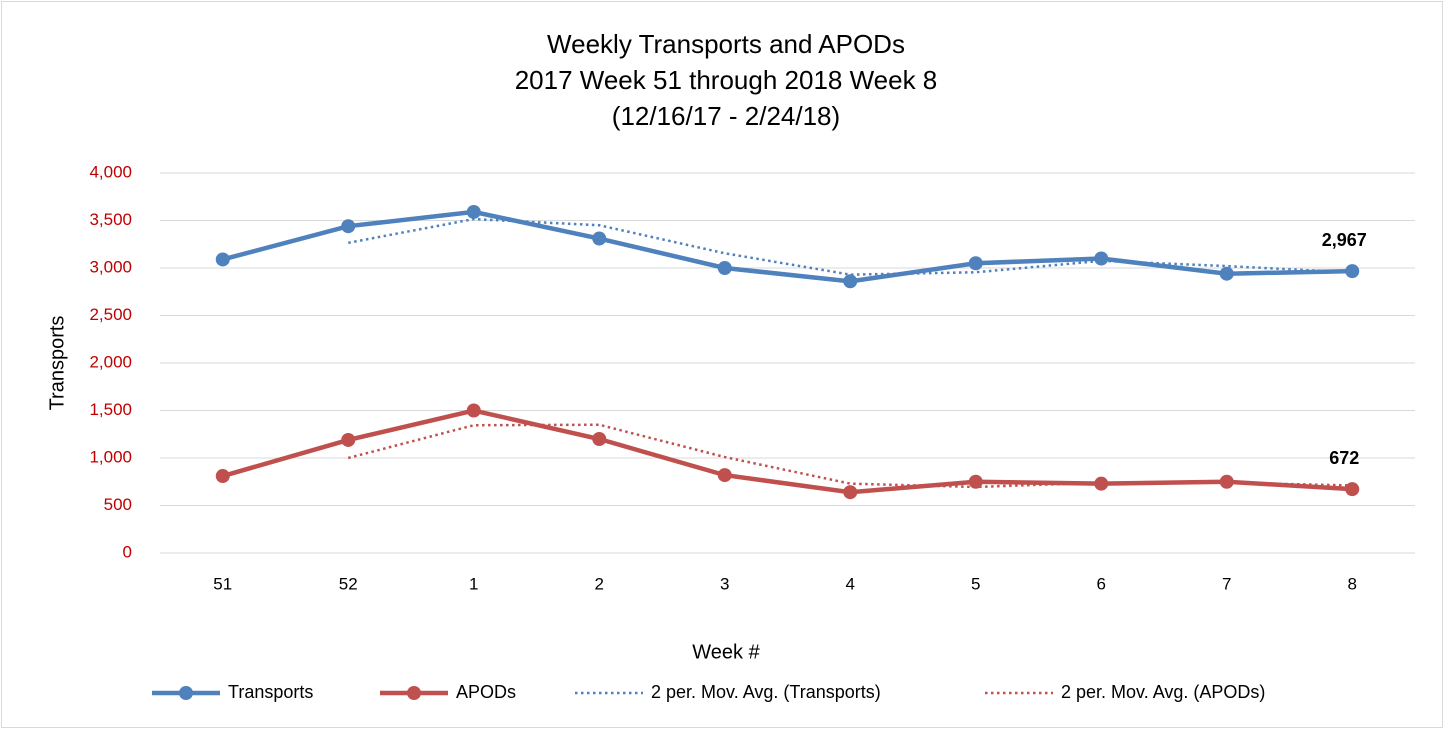  What do you see at coordinates (348, 583) in the screenshot?
I see `x-tick-label: 52` at bounding box center [348, 583].